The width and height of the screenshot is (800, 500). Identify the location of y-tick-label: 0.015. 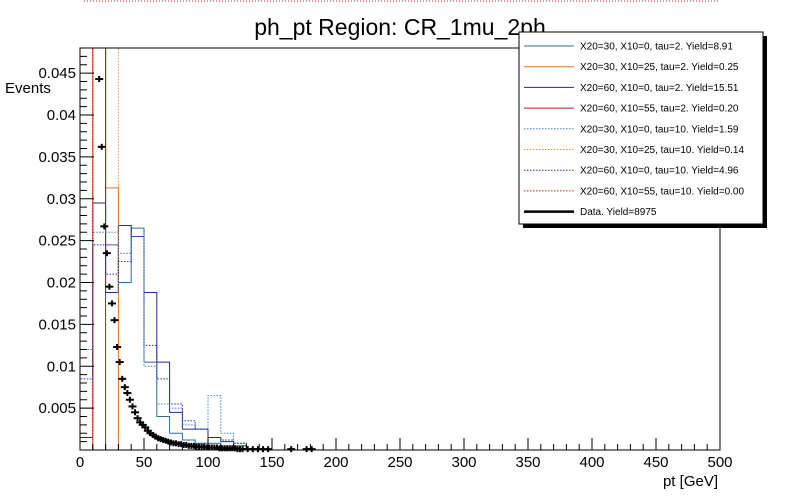
(57, 324).